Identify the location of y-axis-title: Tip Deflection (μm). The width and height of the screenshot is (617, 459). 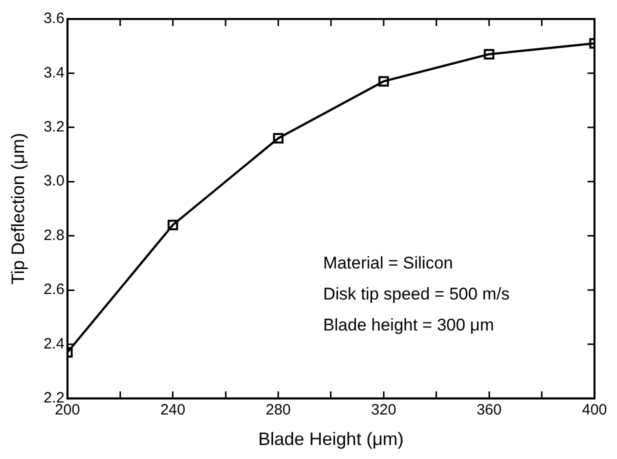
(18, 208).